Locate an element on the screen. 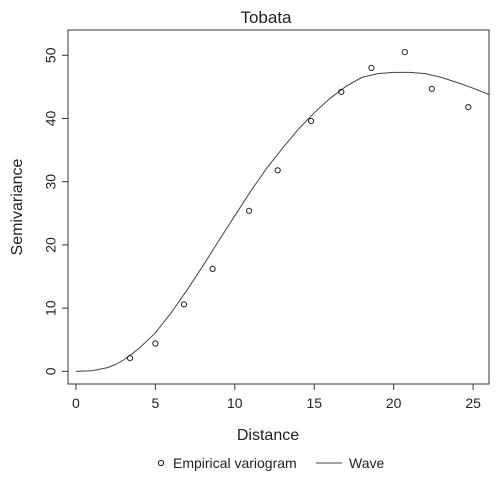 The height and width of the screenshot is (477, 503). x-axis-label: Distance is located at coordinates (268, 435).